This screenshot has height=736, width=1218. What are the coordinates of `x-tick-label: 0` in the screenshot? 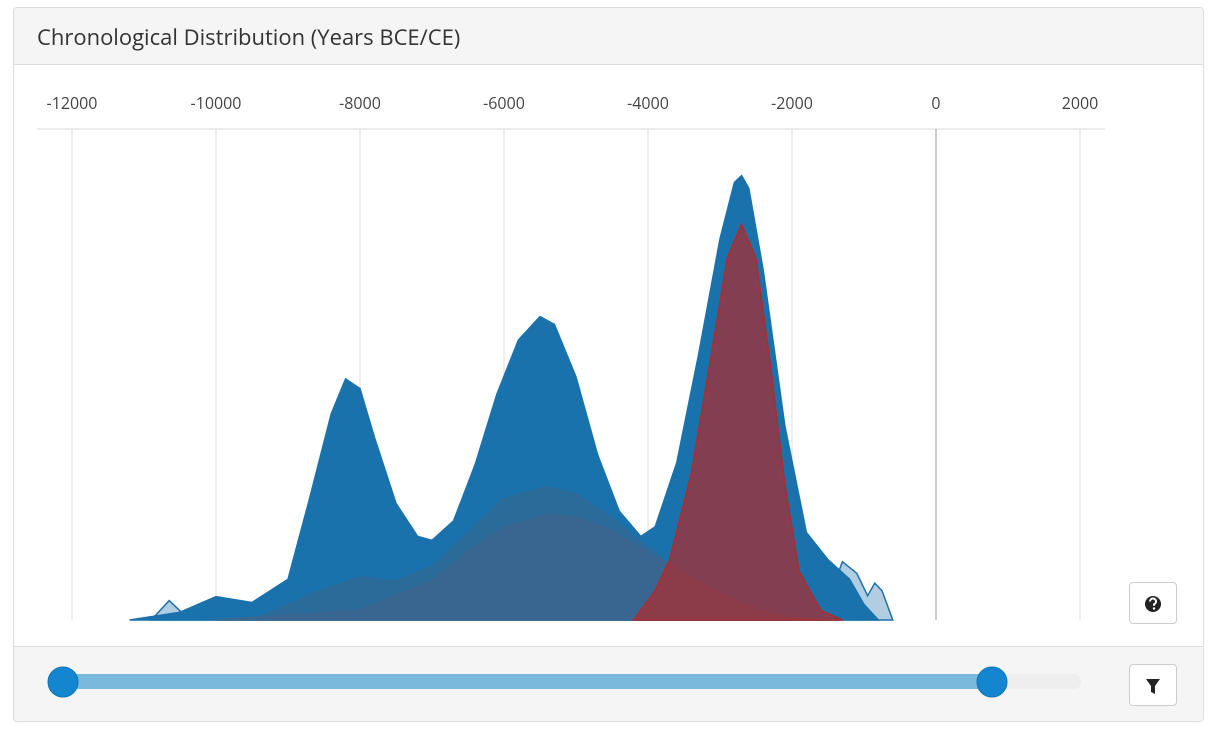 It's located at (935, 103).